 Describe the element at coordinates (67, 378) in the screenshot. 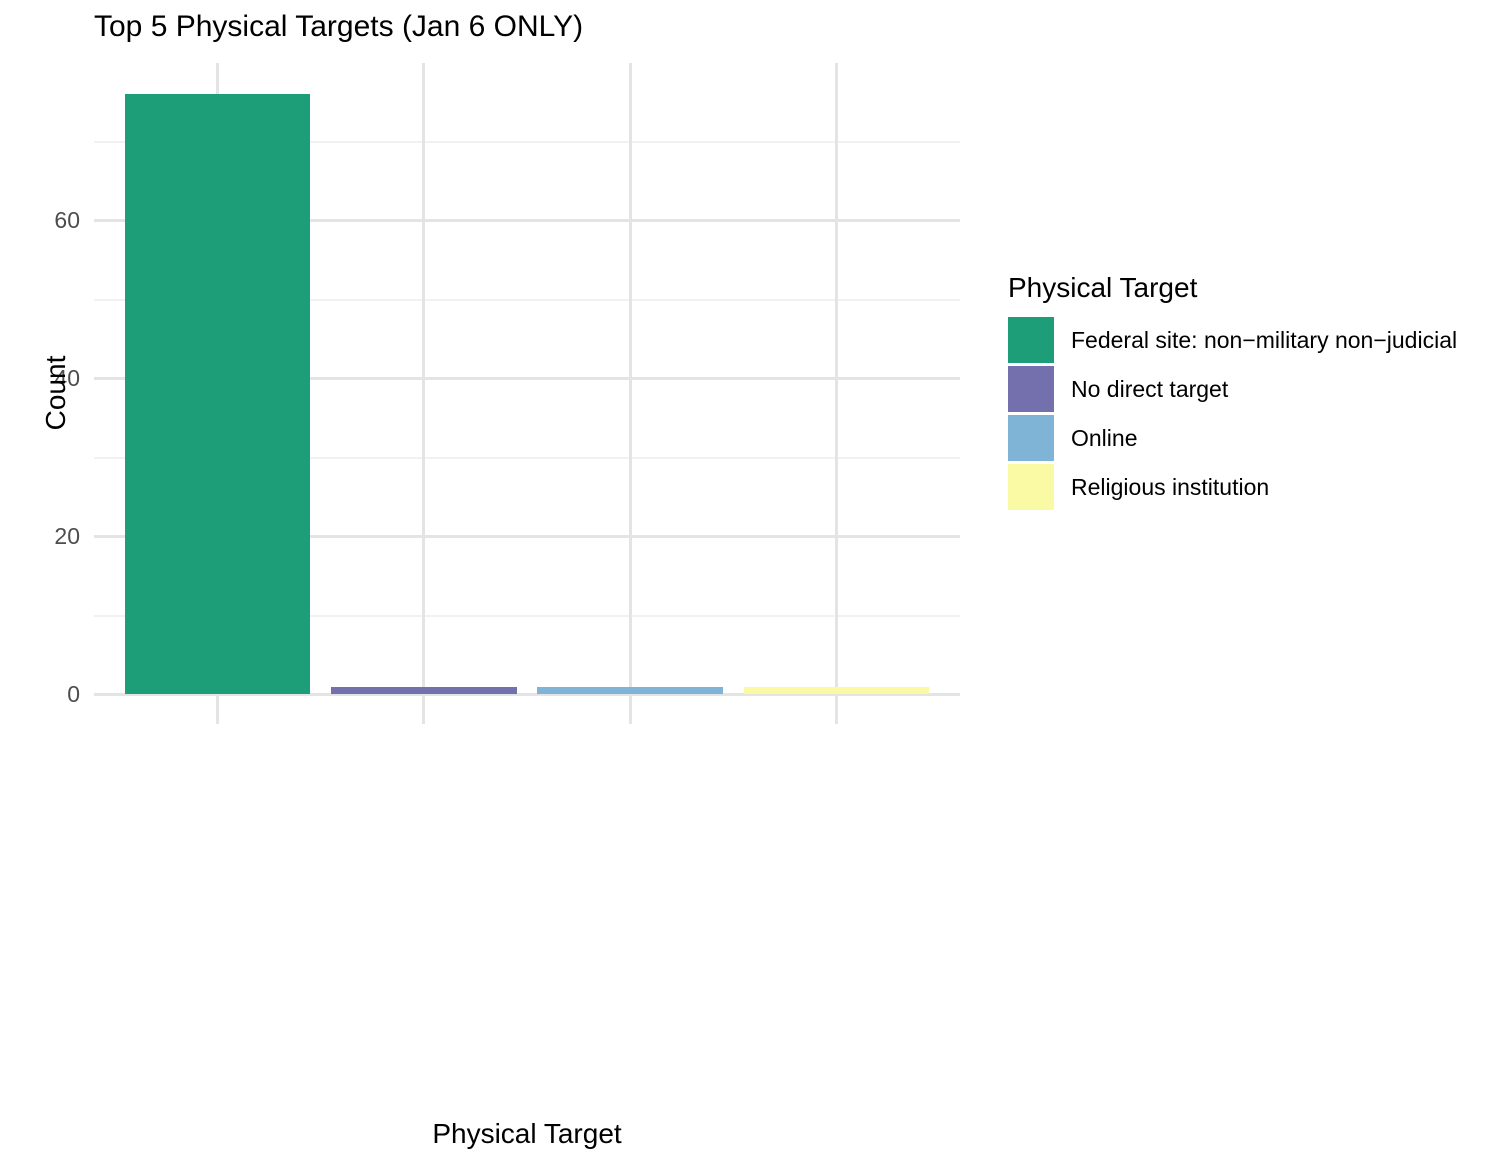

I see `y-tick-label: 40` at that location.